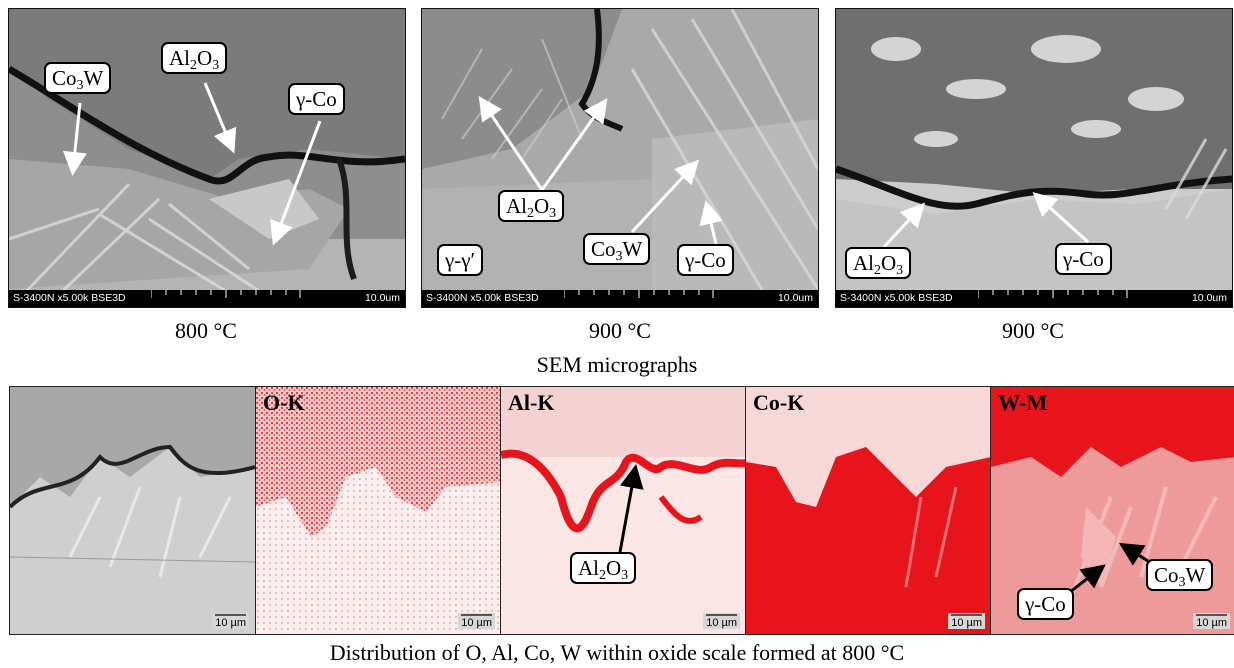 This screenshot has height=668, width=1234. I want to click on label-al2o3-900b: Al2O3, so click(878, 263).